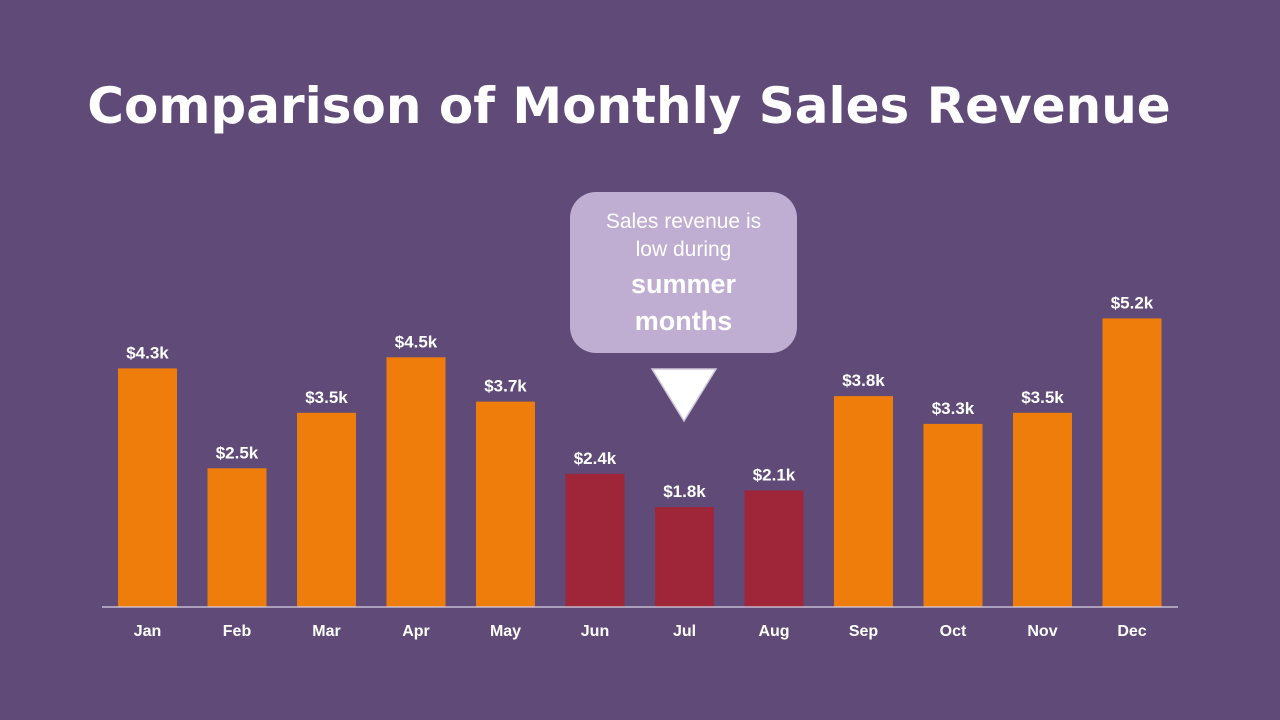 The width and height of the screenshot is (1280, 720). Describe the element at coordinates (595, 458) in the screenshot. I see `data-label-jun: $2.4k` at that location.